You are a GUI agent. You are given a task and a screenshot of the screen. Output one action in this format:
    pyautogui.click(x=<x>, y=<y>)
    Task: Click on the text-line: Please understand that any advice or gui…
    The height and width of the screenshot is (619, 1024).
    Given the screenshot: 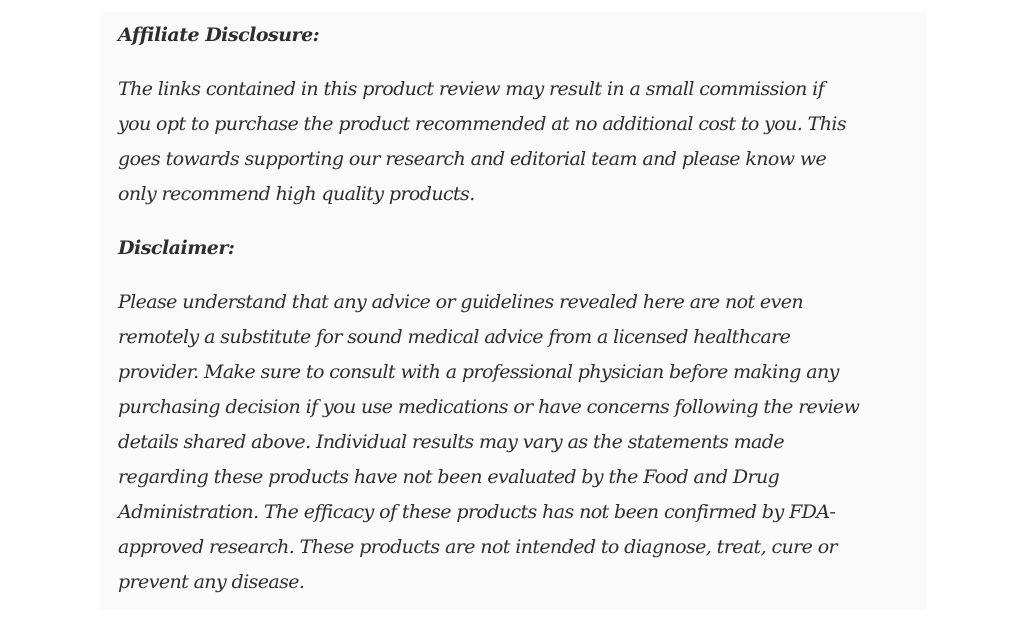 What is the action you would take?
    pyautogui.click(x=461, y=302)
    